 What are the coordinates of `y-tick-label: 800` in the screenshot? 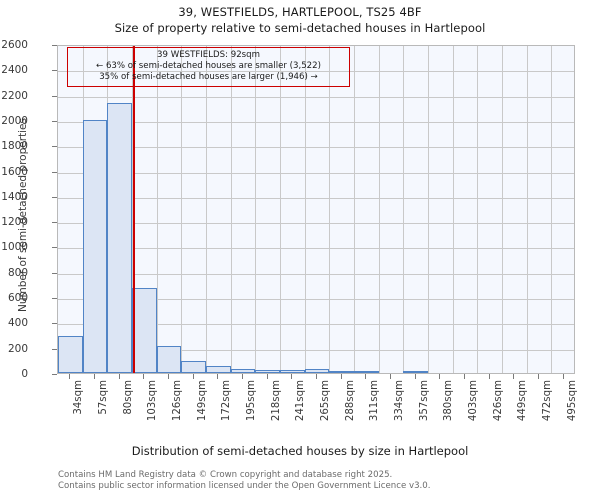 It's located at (17, 272).